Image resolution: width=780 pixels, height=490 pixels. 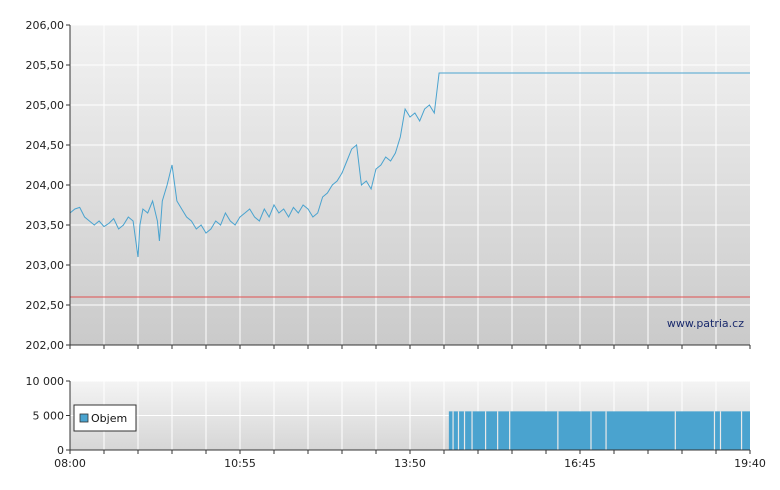 I want to click on x-tick-label: 10:55, so click(x=240, y=463).